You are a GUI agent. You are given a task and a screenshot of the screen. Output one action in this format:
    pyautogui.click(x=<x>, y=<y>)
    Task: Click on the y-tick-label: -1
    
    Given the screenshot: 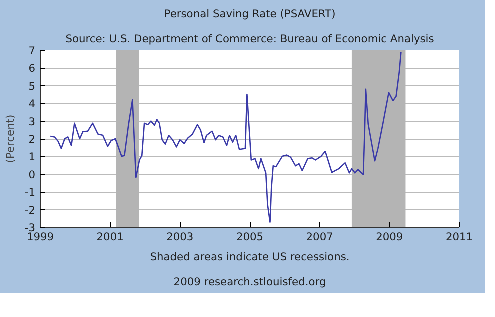 What is the action you would take?
    pyautogui.click(x=30, y=193)
    